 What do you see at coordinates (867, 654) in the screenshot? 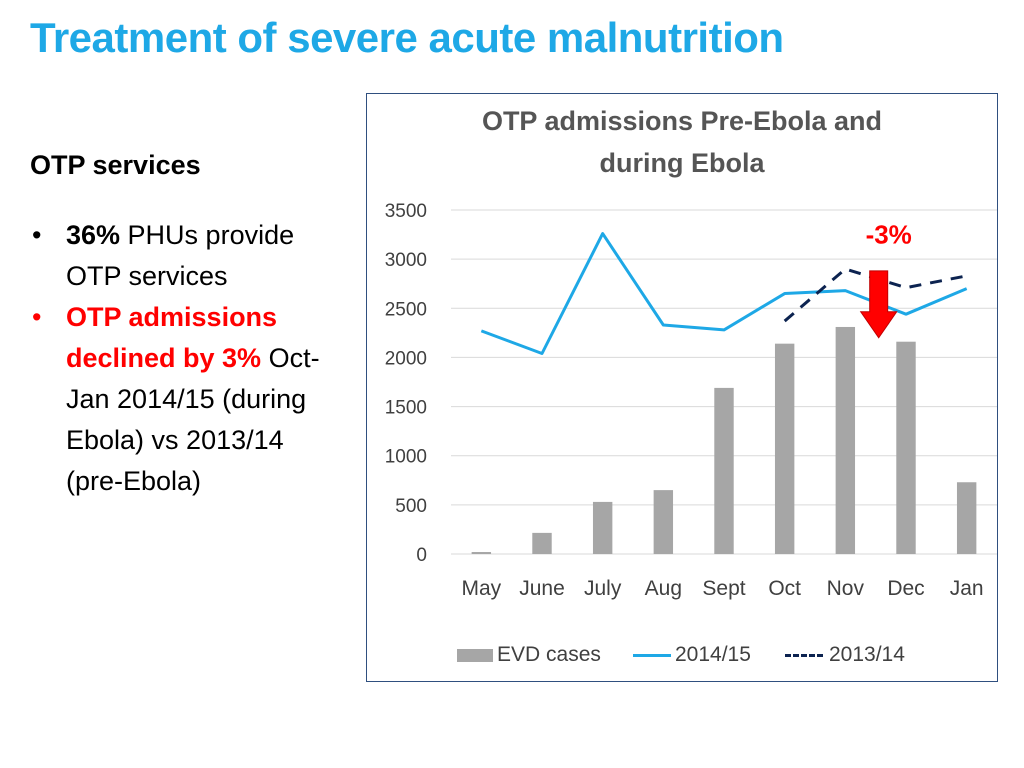
I see `legend-2013-label: 2013/14` at bounding box center [867, 654].